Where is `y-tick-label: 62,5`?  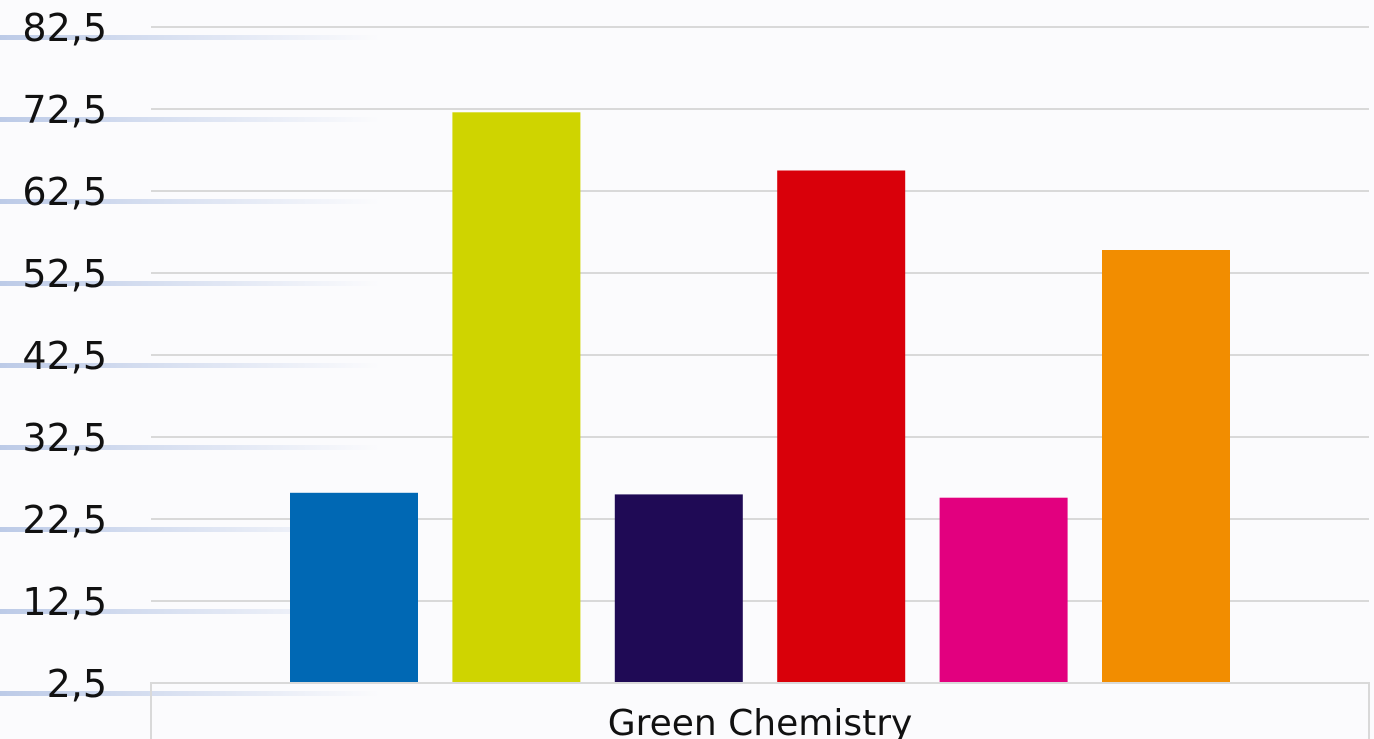
y-tick-label: 62,5 is located at coordinates (64, 192).